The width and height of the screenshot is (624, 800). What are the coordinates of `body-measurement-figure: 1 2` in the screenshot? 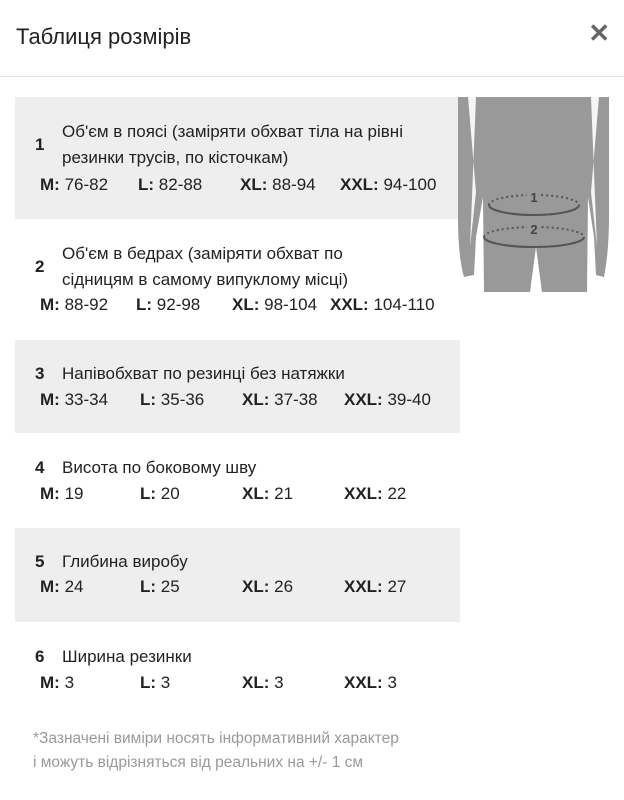 It's located at (533, 194).